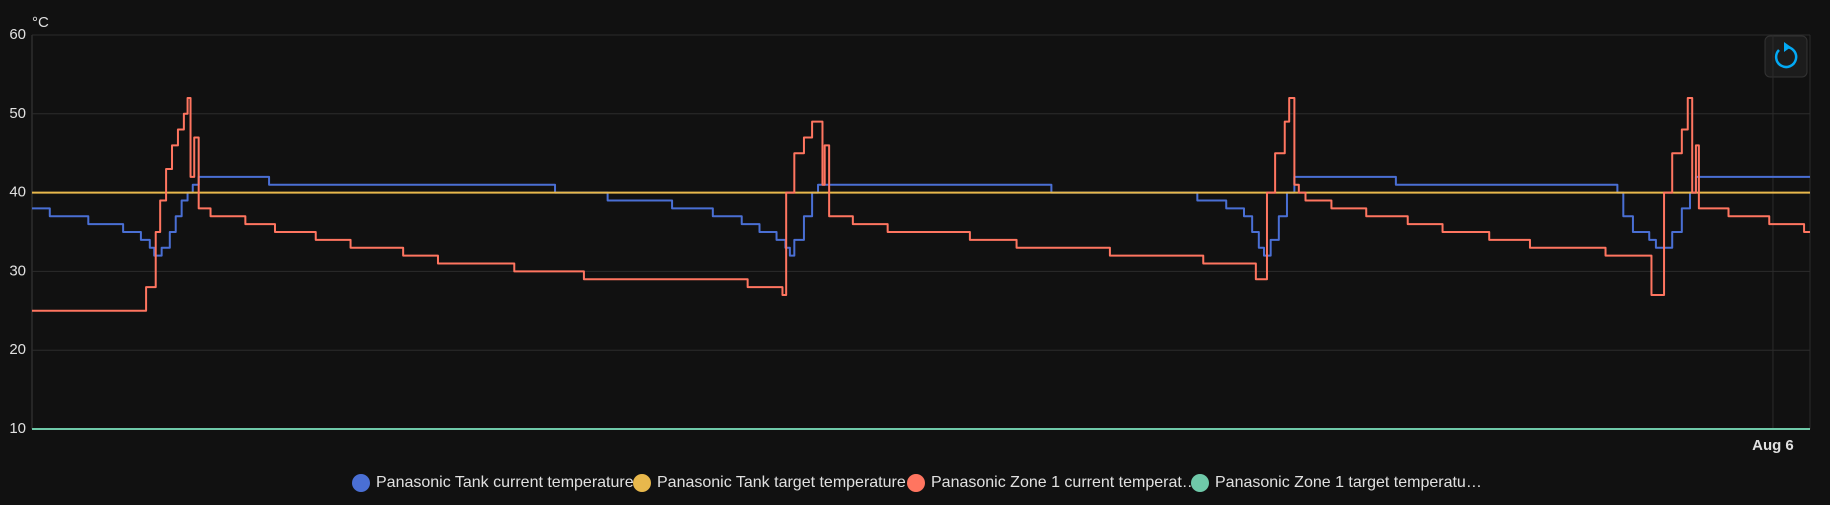 The height and width of the screenshot is (505, 1830). Describe the element at coordinates (17, 113) in the screenshot. I see `y-tick-label: 50` at that location.